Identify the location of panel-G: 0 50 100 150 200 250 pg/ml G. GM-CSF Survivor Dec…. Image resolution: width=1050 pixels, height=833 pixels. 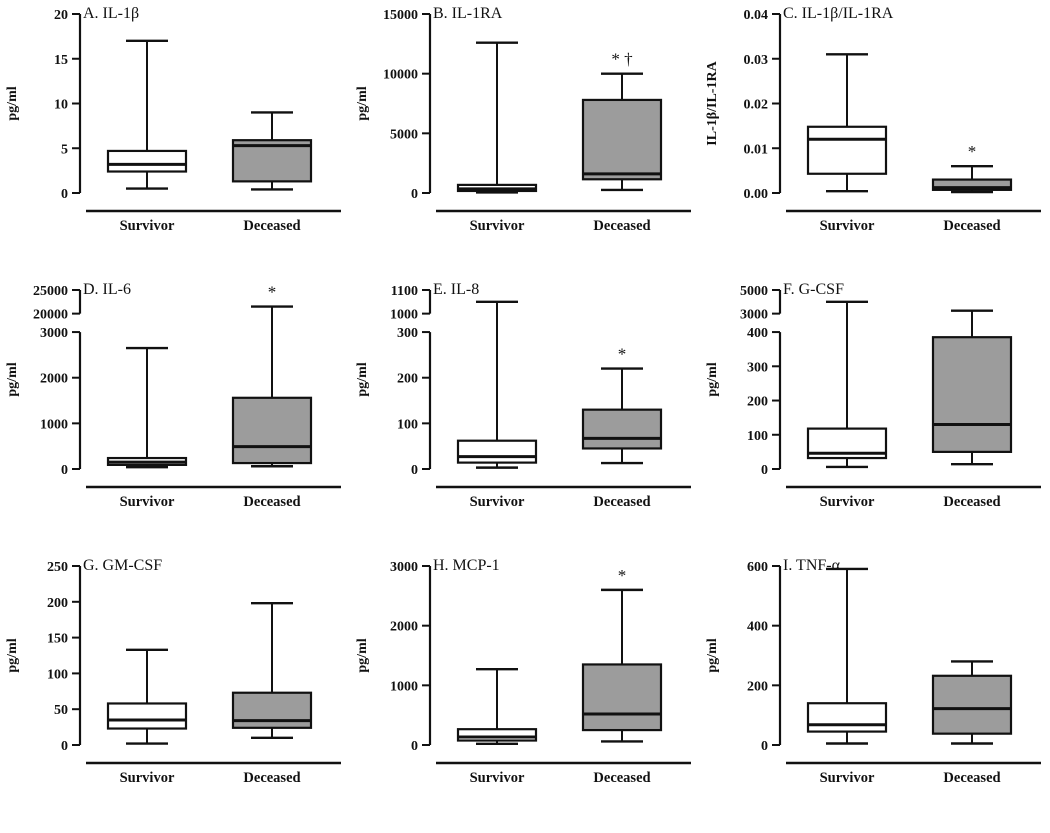
(175, 690).